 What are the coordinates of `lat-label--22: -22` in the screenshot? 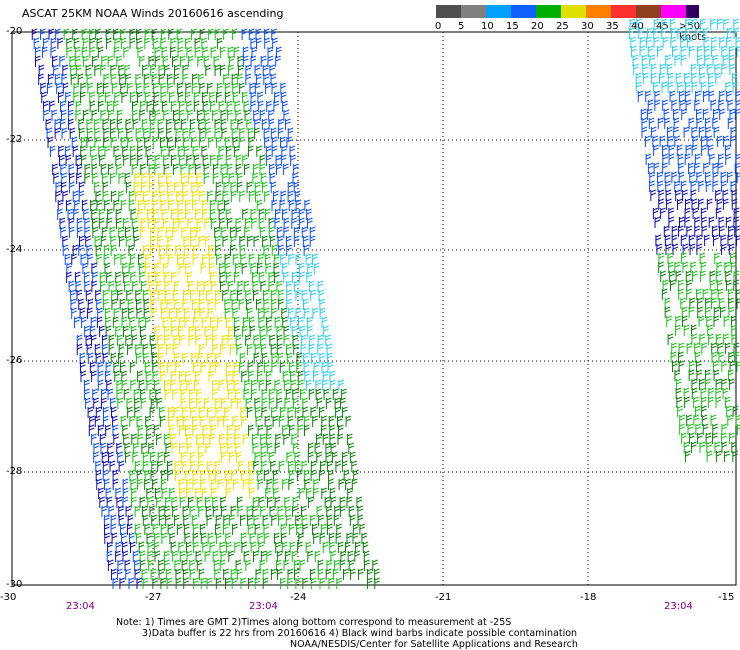 It's located at (14, 139).